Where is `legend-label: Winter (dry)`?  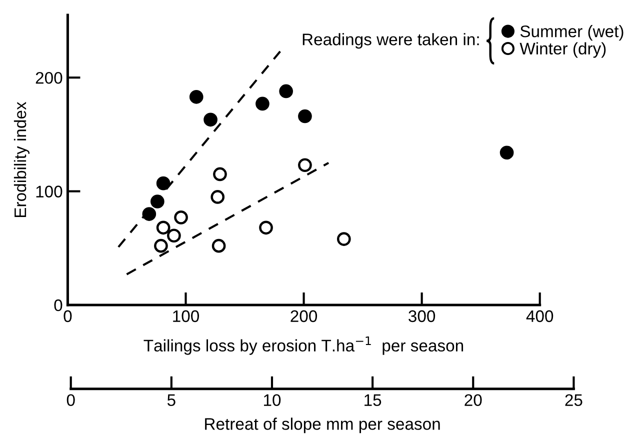
legend-label: Winter (dry) is located at coordinates (563, 50).